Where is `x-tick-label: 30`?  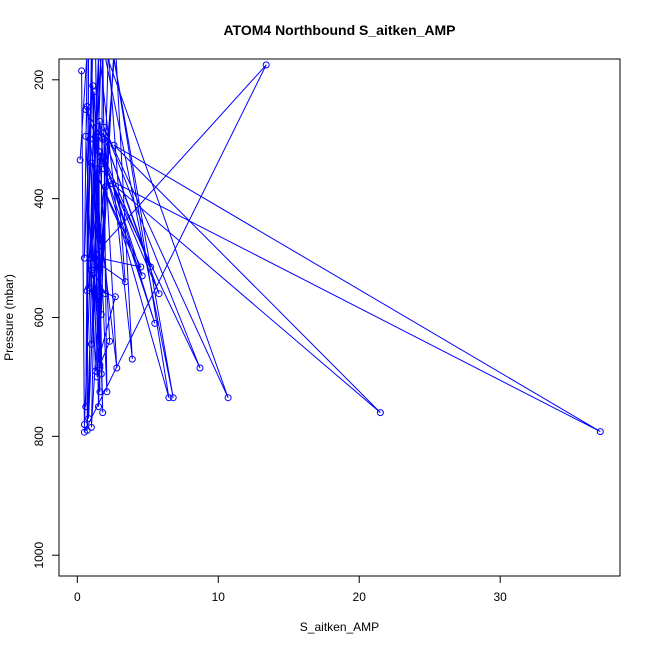
x-tick-label: 30 is located at coordinates (501, 597).